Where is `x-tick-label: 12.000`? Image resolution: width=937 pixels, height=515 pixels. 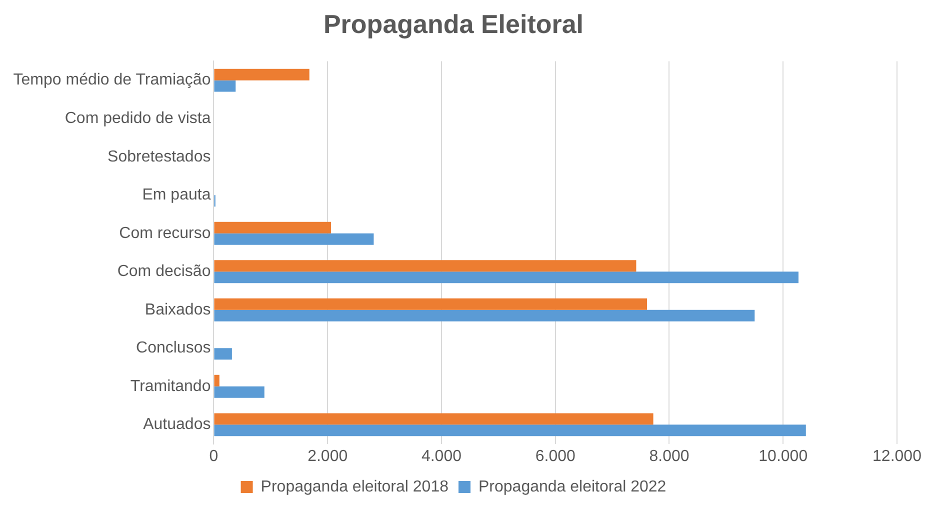 x-tick-label: 12.000 is located at coordinates (897, 456).